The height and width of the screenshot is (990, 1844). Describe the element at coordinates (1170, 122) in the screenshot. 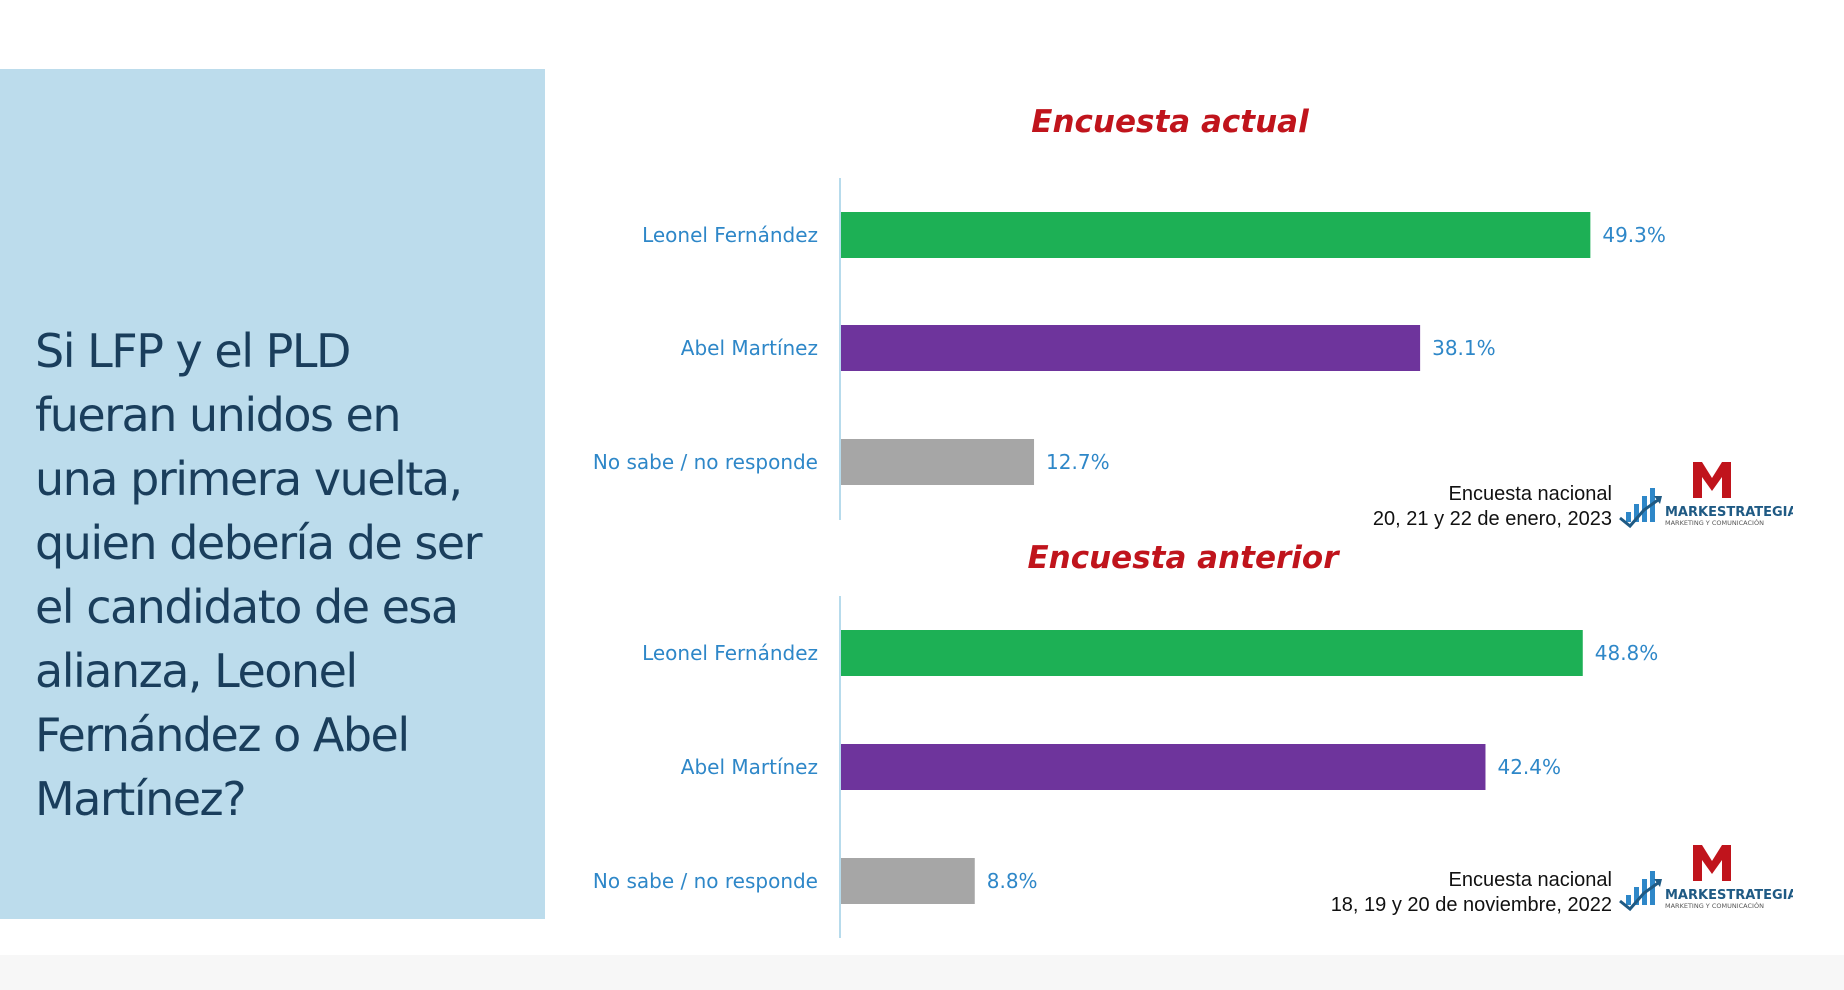

I see `chart-title-actual: Encuesta actual` at that location.